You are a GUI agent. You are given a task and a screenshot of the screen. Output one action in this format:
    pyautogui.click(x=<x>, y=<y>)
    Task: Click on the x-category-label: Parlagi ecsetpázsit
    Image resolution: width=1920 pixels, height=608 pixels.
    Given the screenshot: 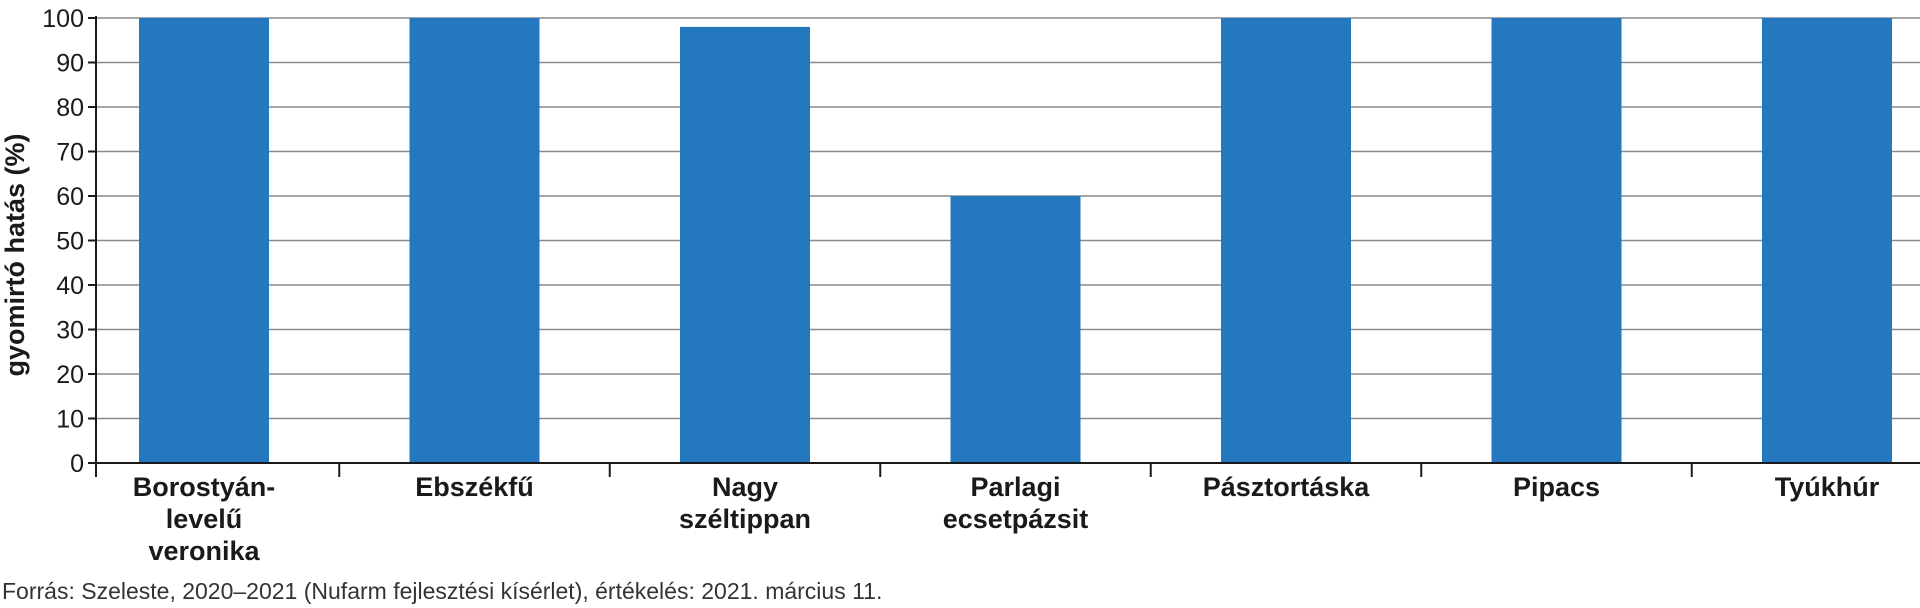 What is the action you would take?
    pyautogui.click(x=1016, y=503)
    